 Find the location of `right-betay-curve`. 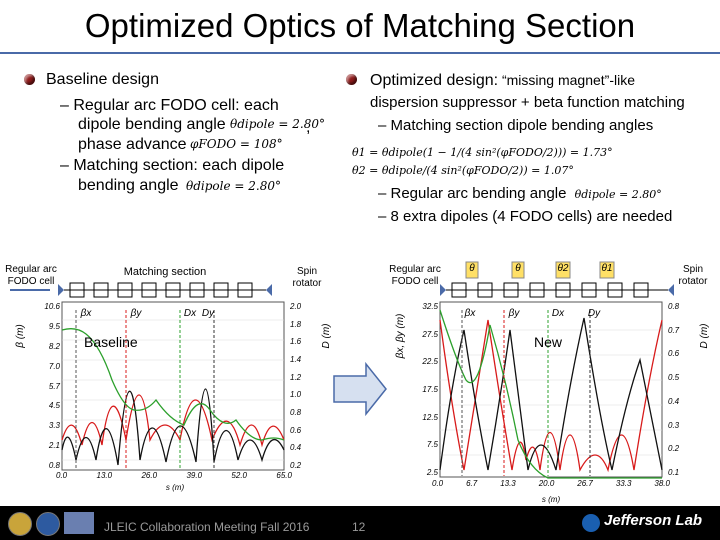

right-betay-curve is located at coordinates (551, 394).